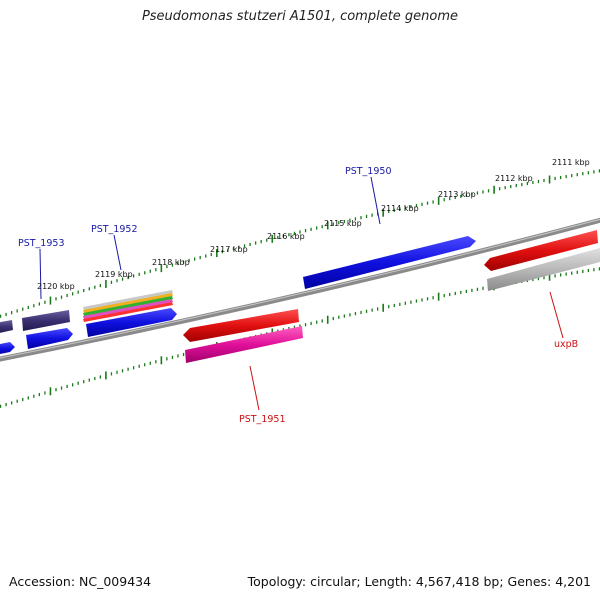 This screenshot has width=600, height=600. What do you see at coordinates (49, 338) in the screenshot?
I see `gene-PST_1953` at bounding box center [49, 338].